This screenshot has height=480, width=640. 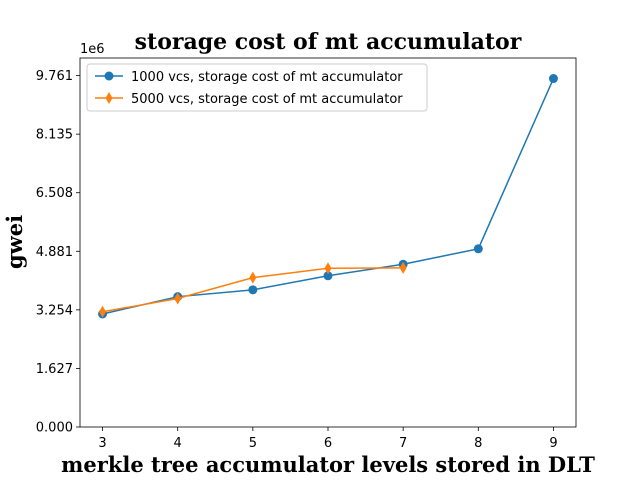 I want to click on x-axis: 3 4 5 6 7 8 9, so click(x=328, y=439).